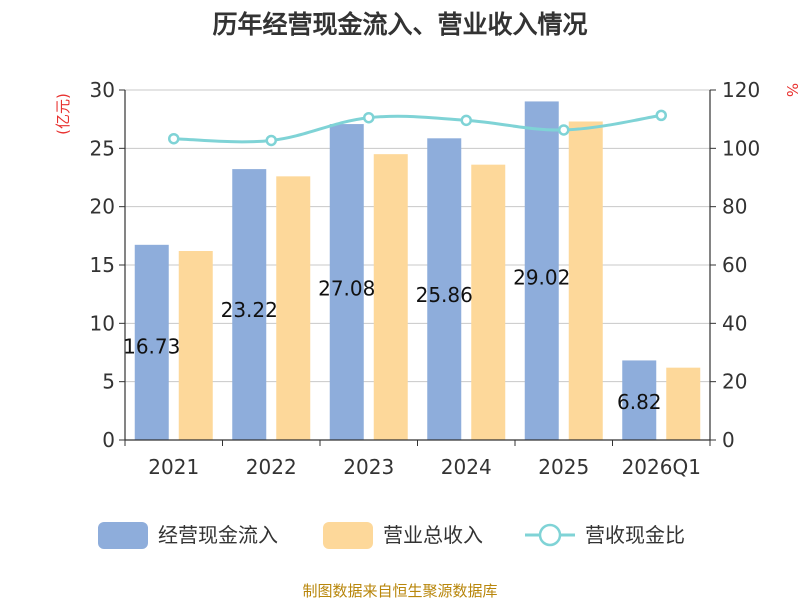 This screenshot has height=600, width=800. What do you see at coordinates (728, 440) in the screenshot?
I see `right-tick-label: 0` at bounding box center [728, 440].